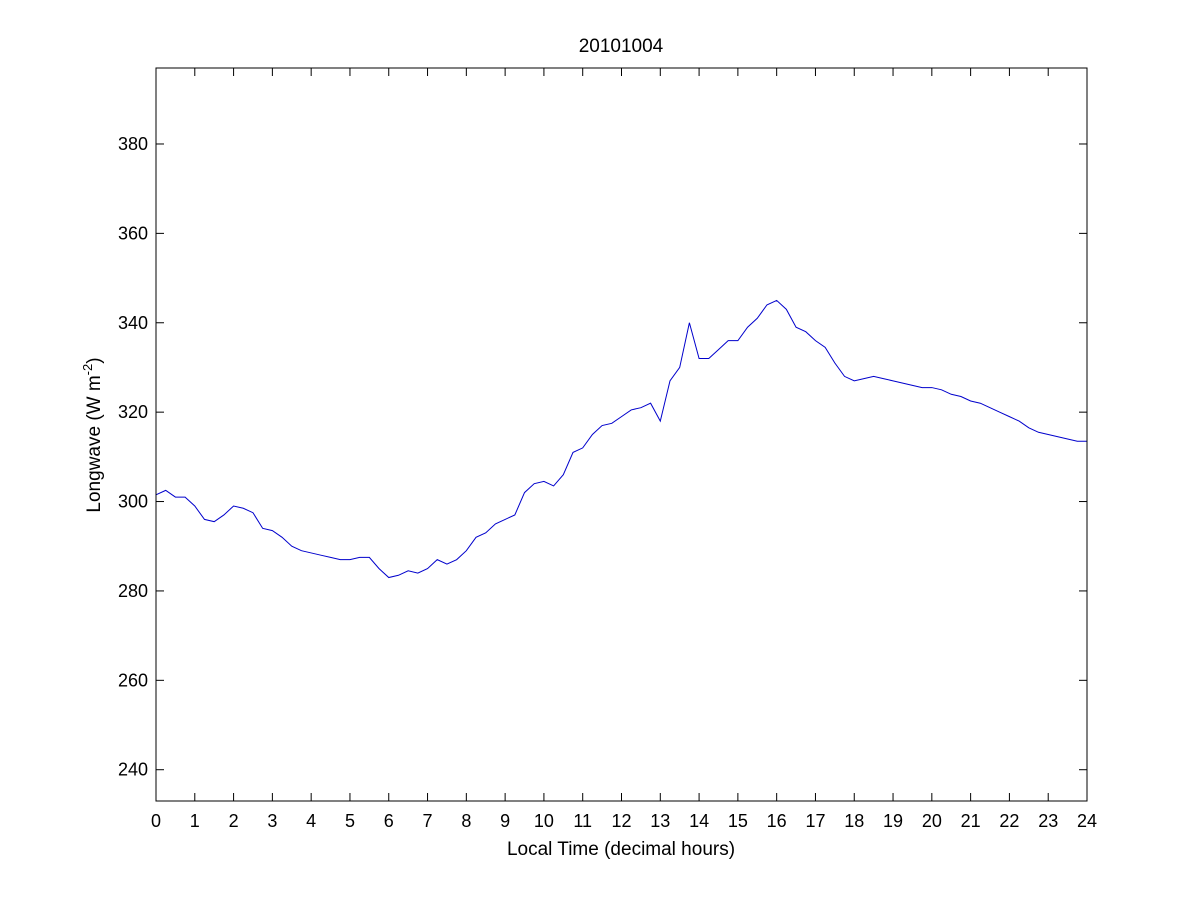 The image size is (1201, 900). What do you see at coordinates (660, 821) in the screenshot?
I see `x-tick-label: 13` at bounding box center [660, 821].